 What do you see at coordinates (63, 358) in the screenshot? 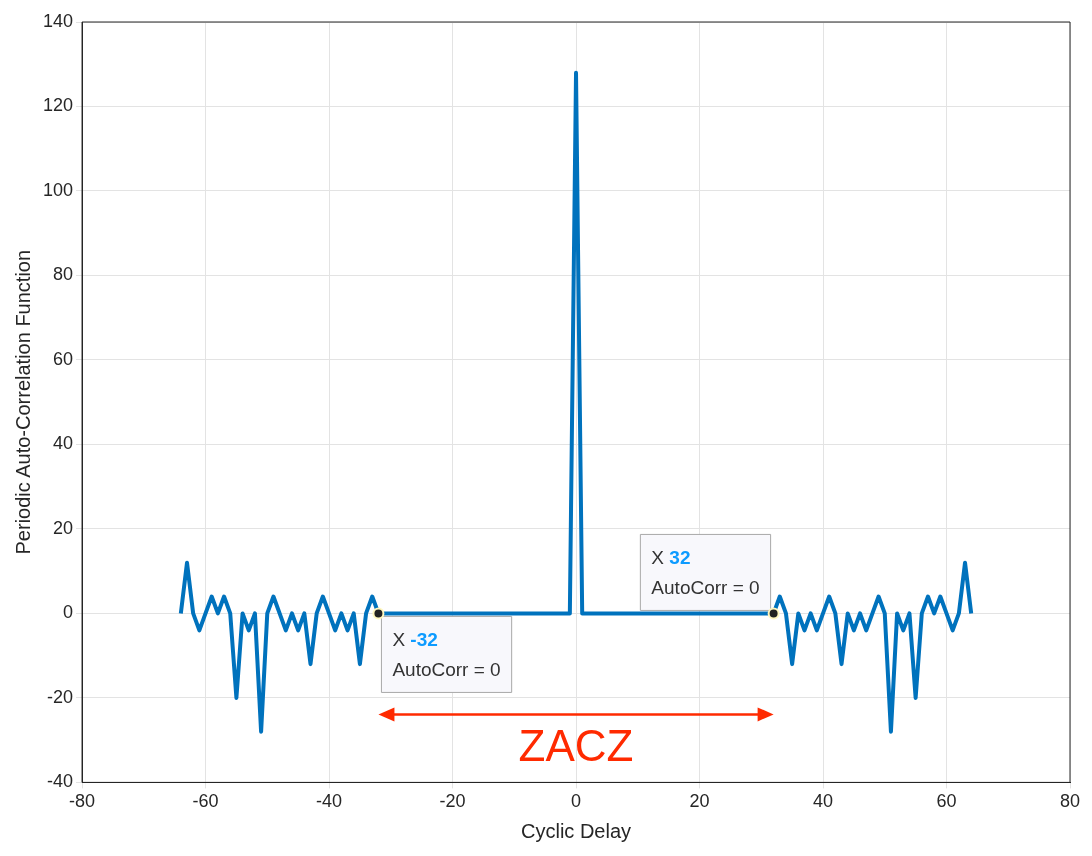
I see `y-tick-label: 60` at bounding box center [63, 358].